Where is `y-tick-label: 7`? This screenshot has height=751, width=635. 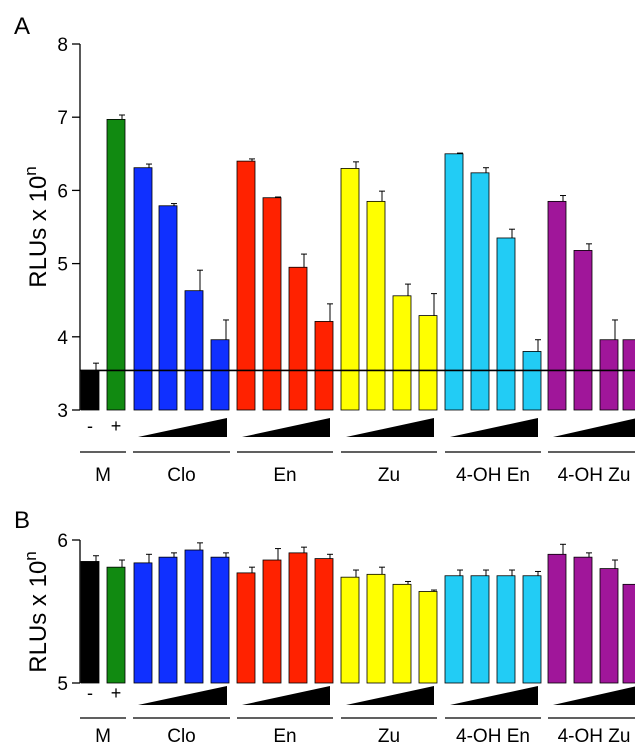
y-tick-label: 7 is located at coordinates (62, 118).